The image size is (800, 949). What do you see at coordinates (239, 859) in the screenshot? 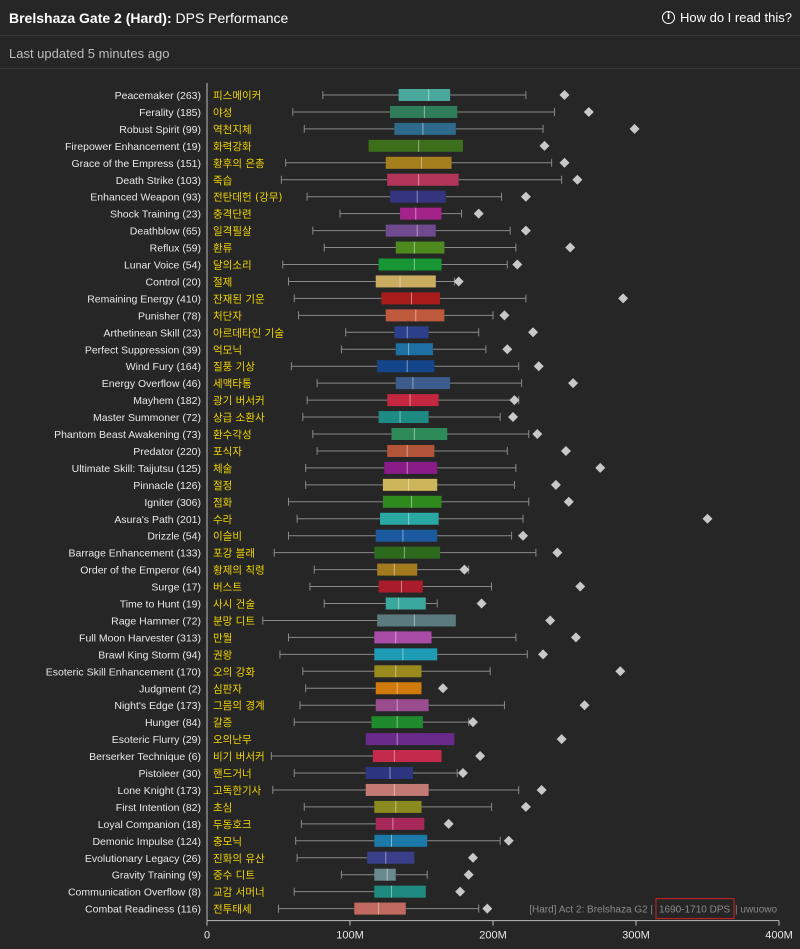
I see `class-korean-label: 진화의 유산` at bounding box center [239, 859].